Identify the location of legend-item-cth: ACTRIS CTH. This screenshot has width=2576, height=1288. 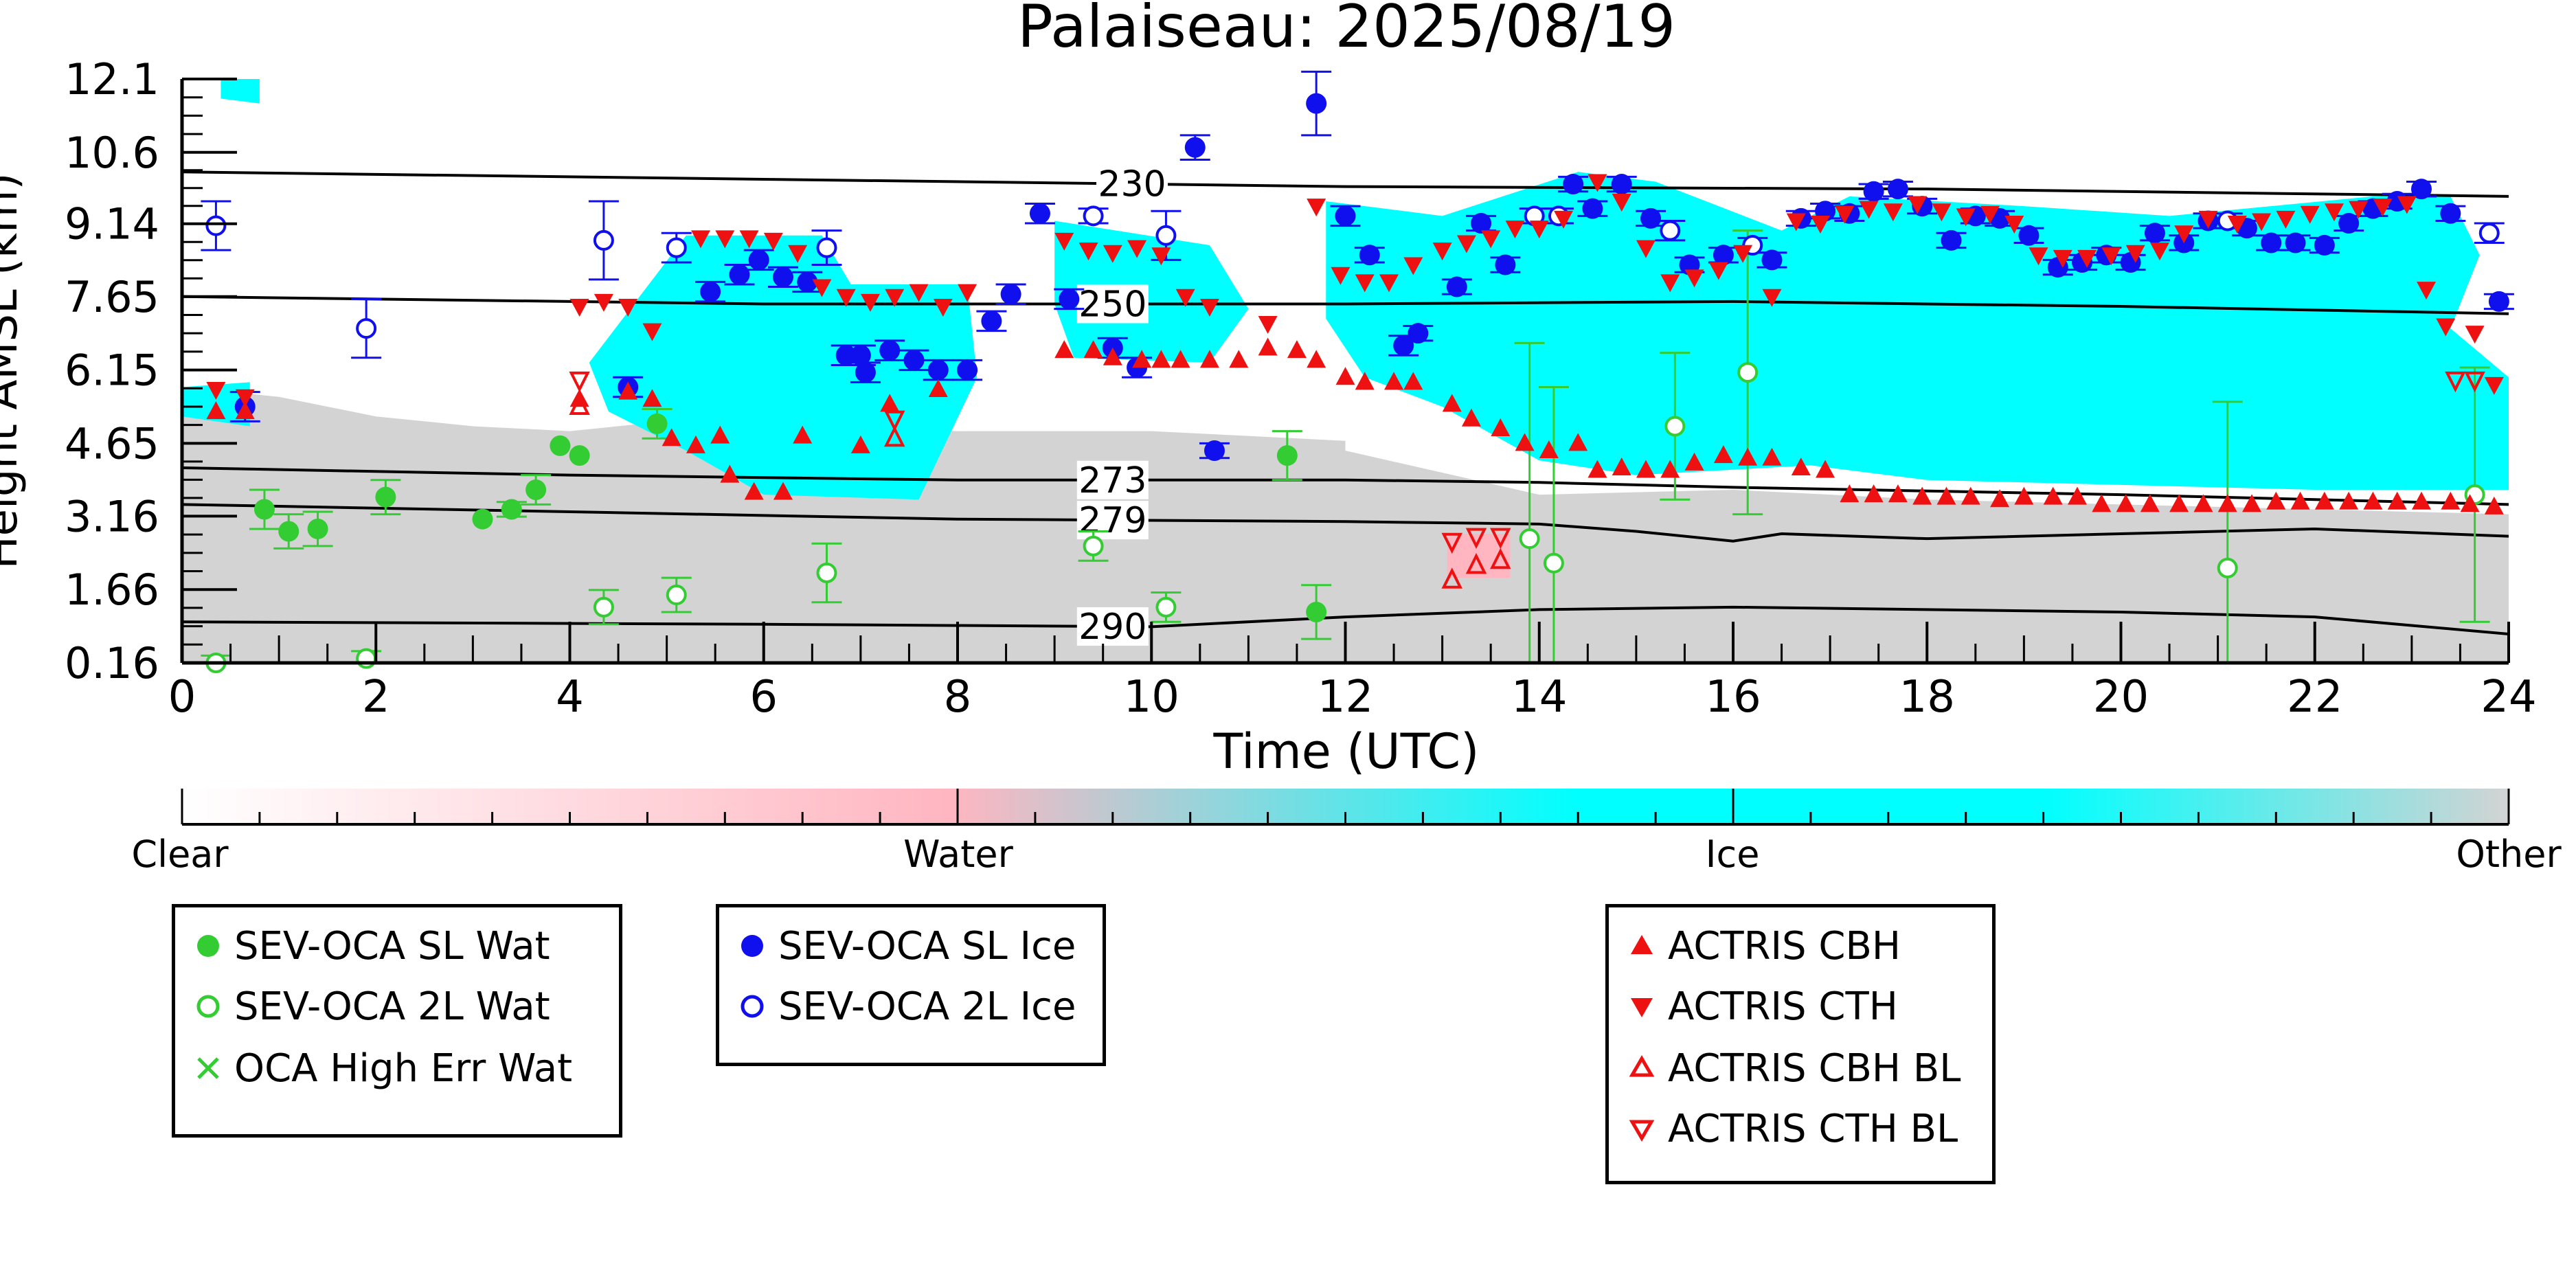
(1753, 1006).